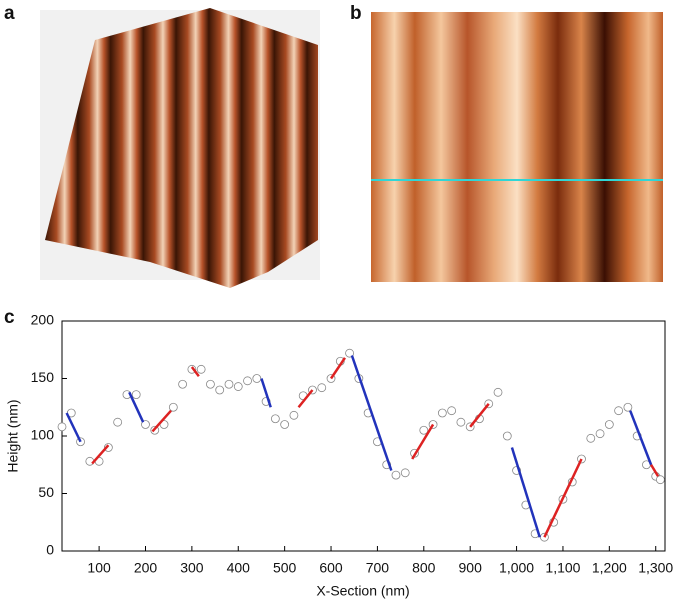 The image size is (685, 603). What do you see at coordinates (356, 13) in the screenshot?
I see `panel-label: b` at bounding box center [356, 13].